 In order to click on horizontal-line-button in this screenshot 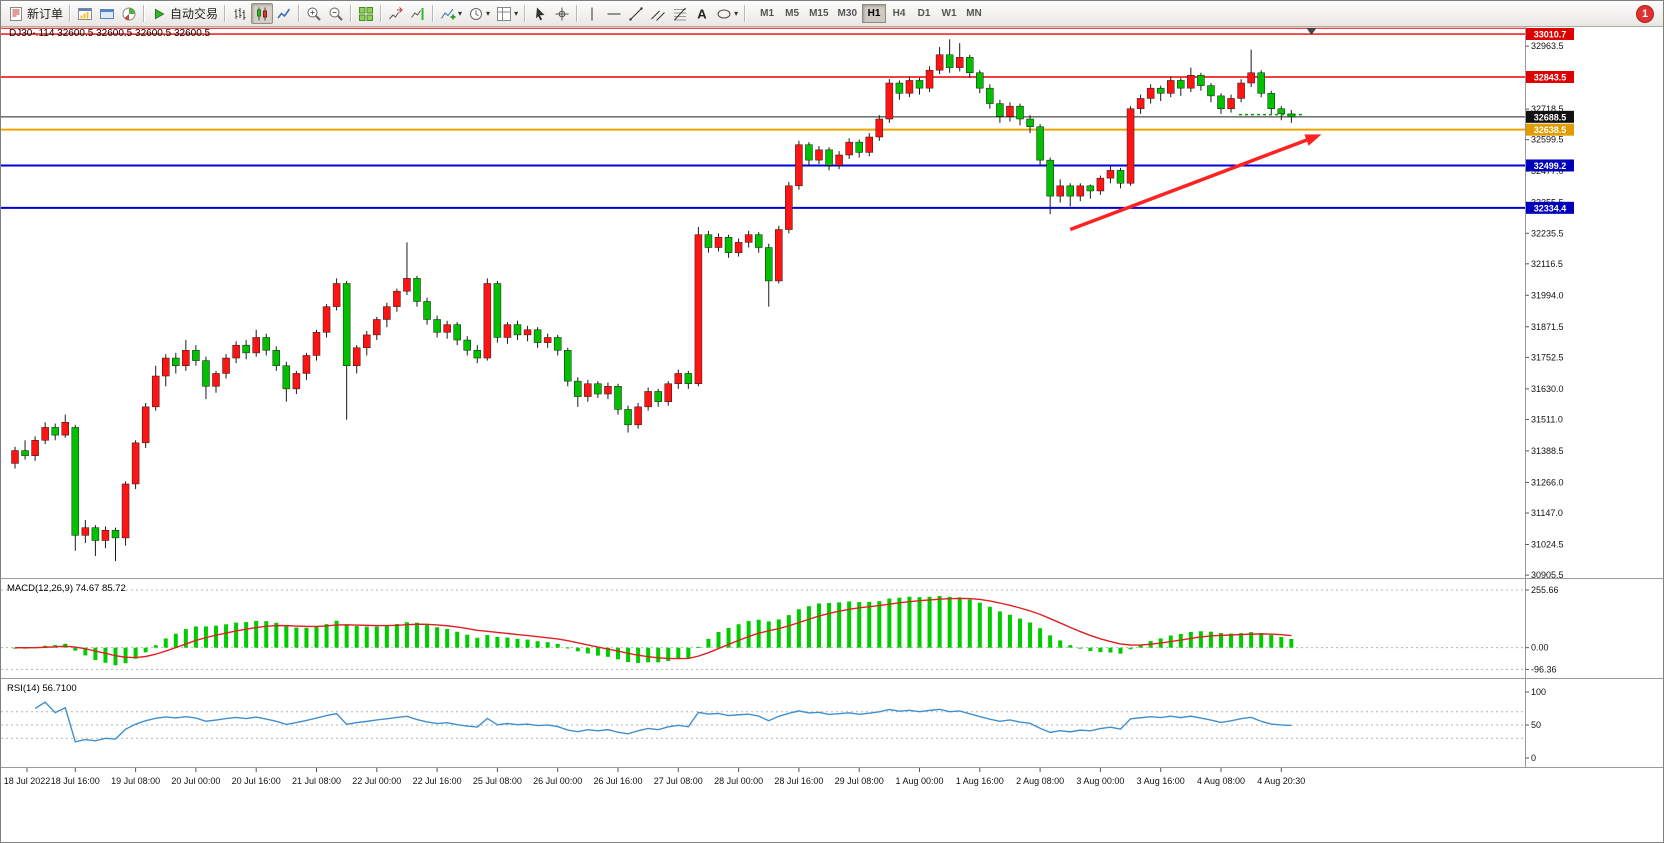, I will do `click(614, 13)`.